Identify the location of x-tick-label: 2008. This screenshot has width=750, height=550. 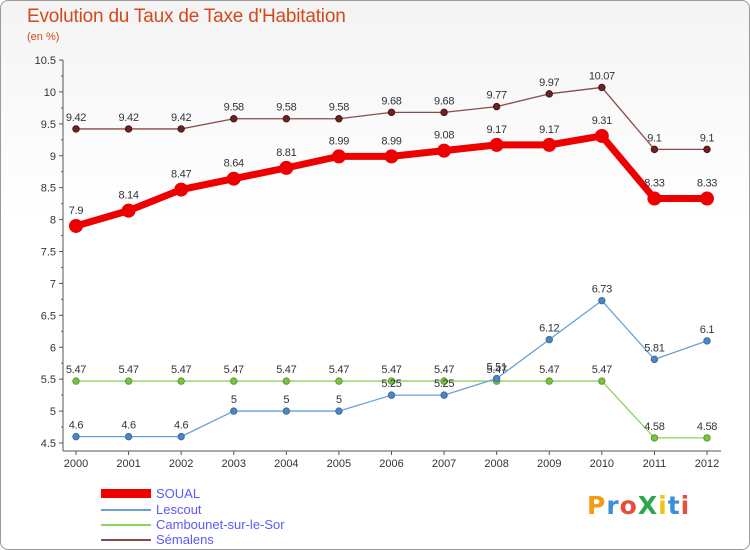
(496, 464).